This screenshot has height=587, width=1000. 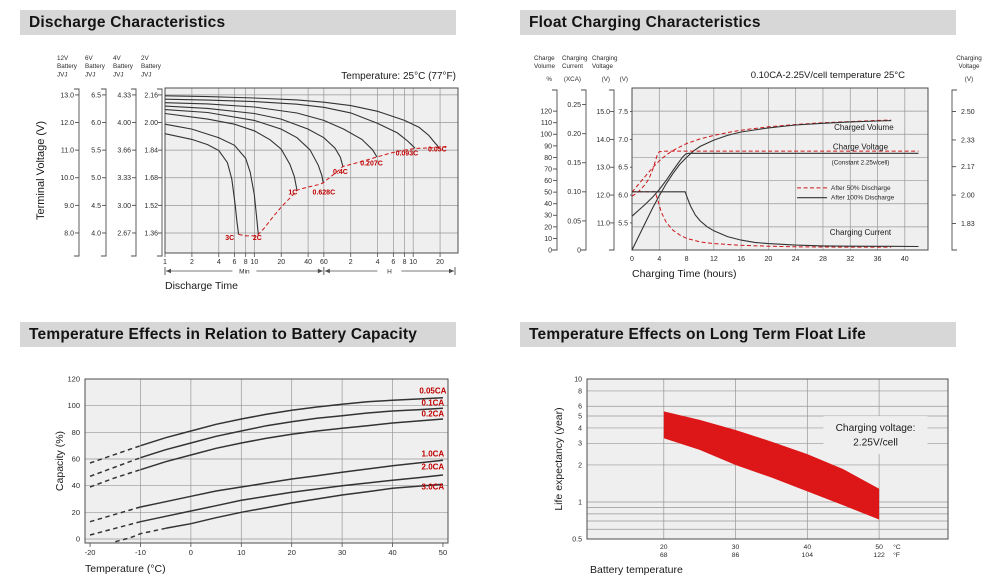 I want to click on svg-text: 2.50, so click(x=968, y=112).